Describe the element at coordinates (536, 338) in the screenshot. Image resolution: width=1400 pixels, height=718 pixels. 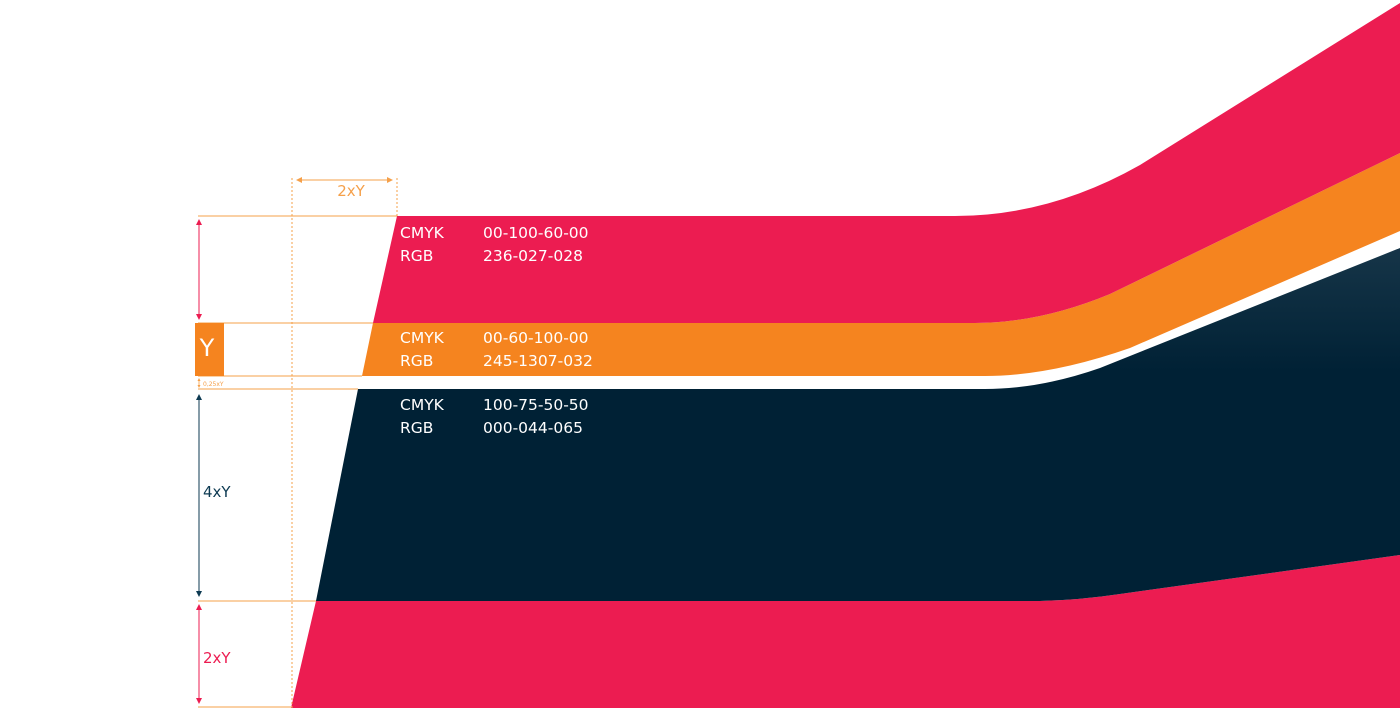
I see `orange-cmyk-value: 00-60-100-00` at that location.